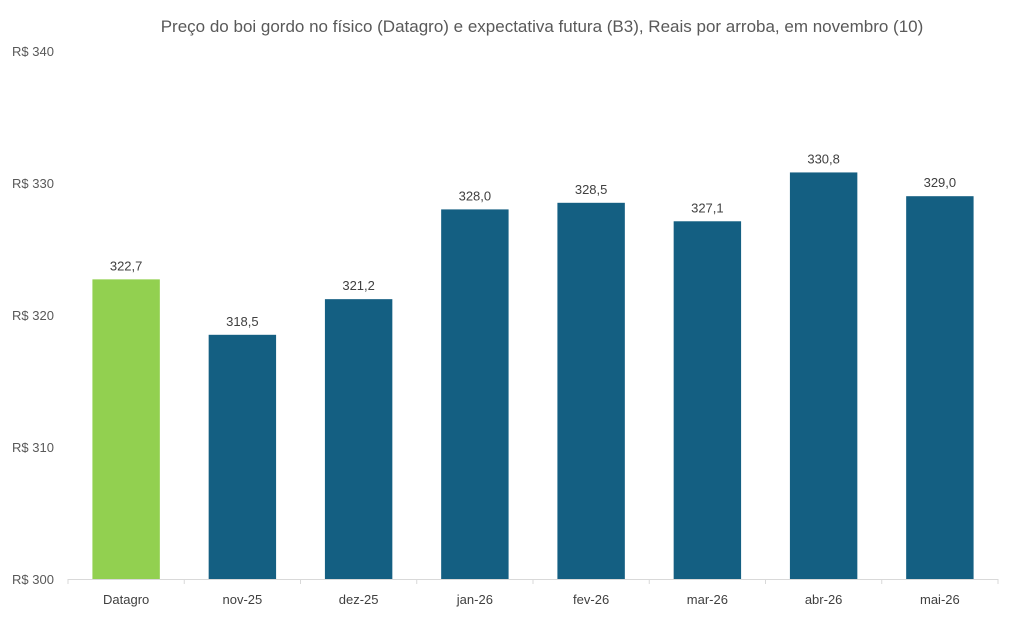 This screenshot has height=629, width=1011. Describe the element at coordinates (823, 158) in the screenshot. I see `data-label: 330,8` at that location.